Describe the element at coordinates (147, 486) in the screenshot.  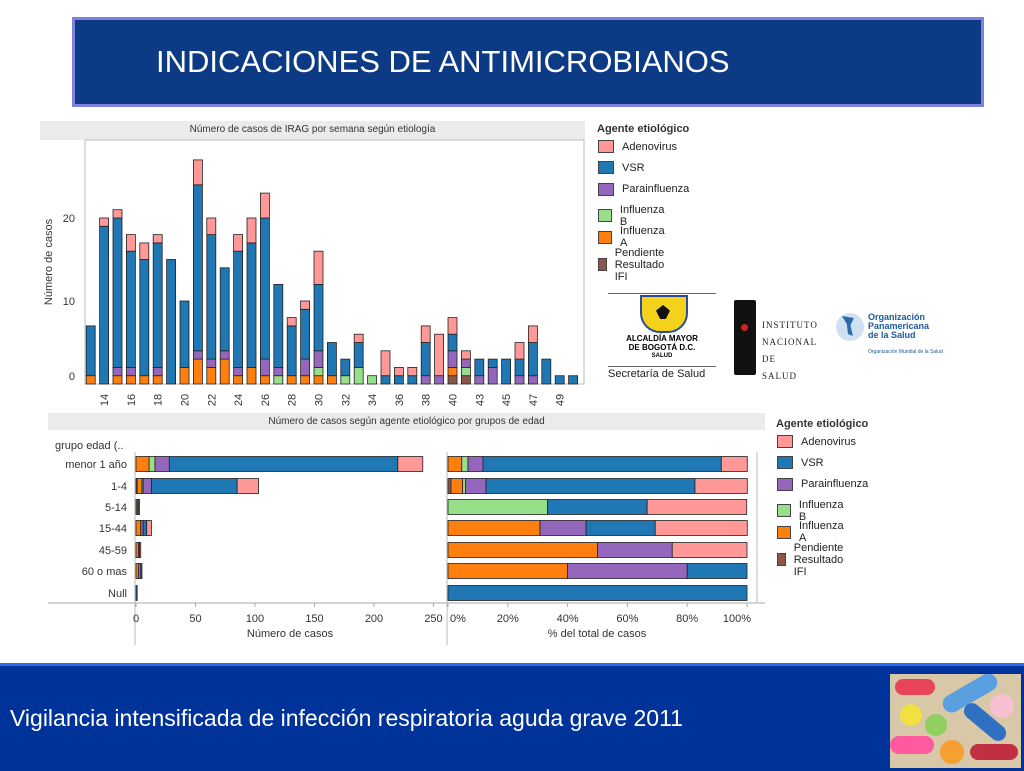
I see `bar-count-1-4-parainfluenza` at that location.